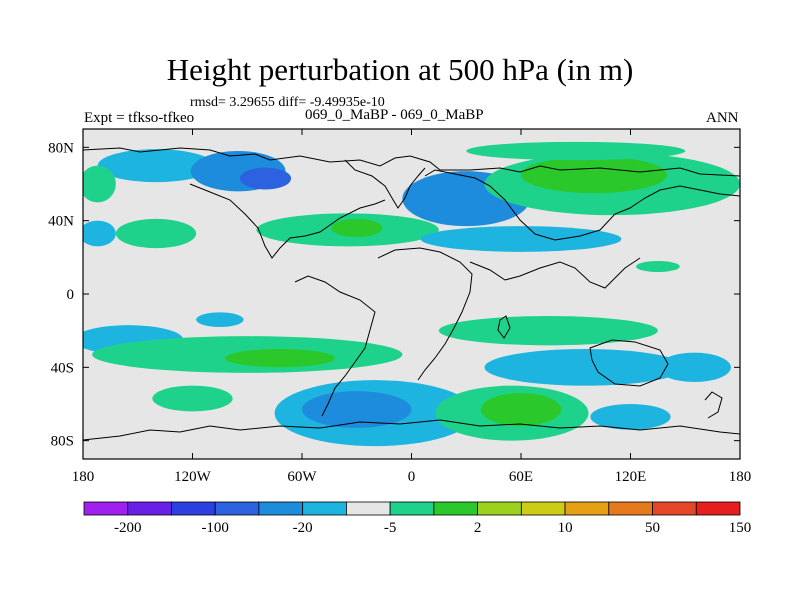 The height and width of the screenshot is (600, 800). Describe the element at coordinates (555, 273) in the screenshot. I see `coastline-asia-south` at that location.